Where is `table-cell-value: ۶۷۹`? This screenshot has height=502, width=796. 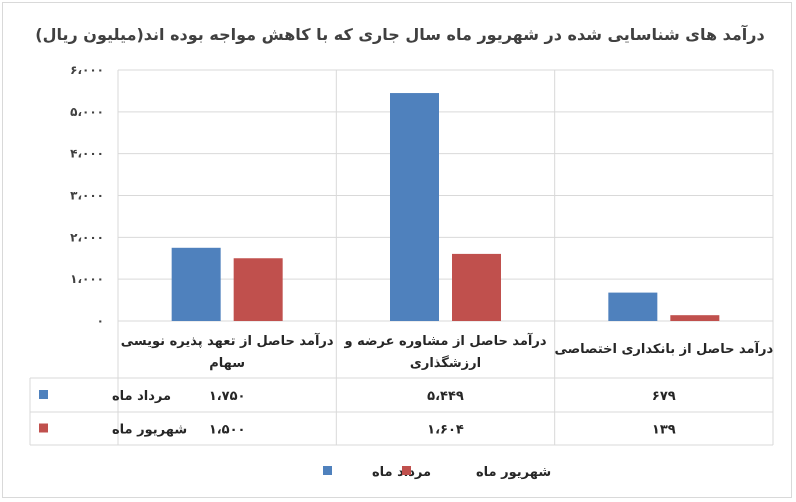 table-cell-value: ۶۷۹ is located at coordinates (664, 396).